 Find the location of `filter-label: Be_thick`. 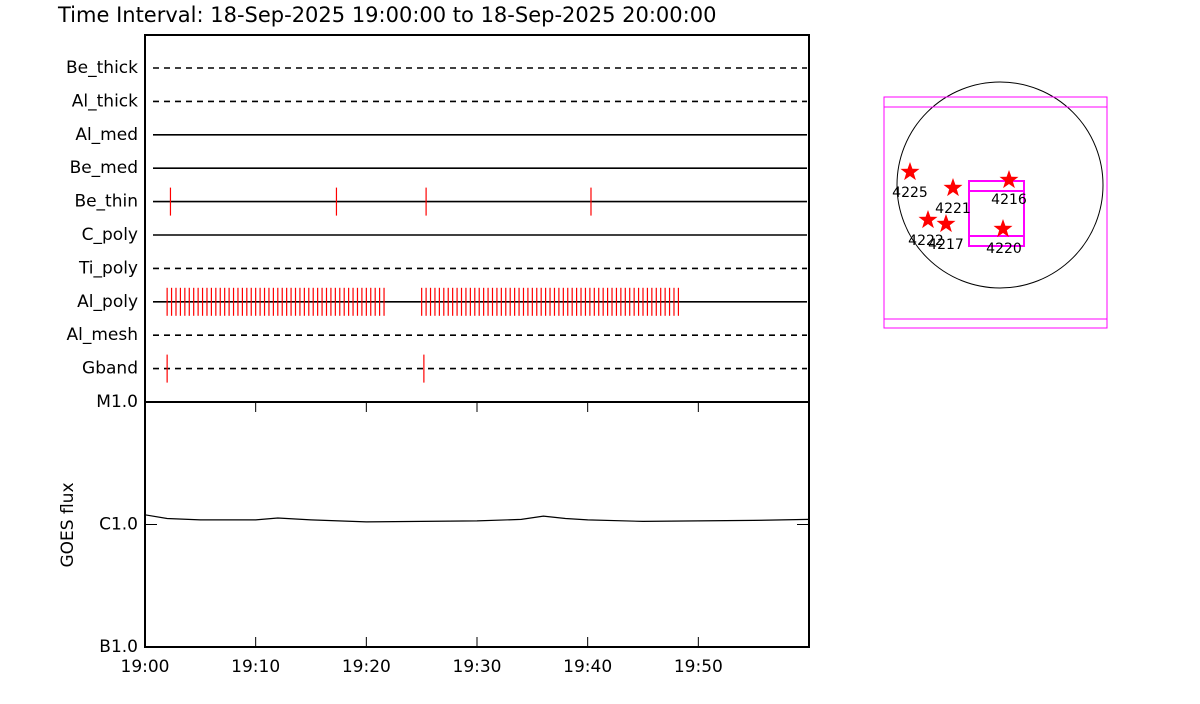

filter-label: Be_thick is located at coordinates (102, 68).